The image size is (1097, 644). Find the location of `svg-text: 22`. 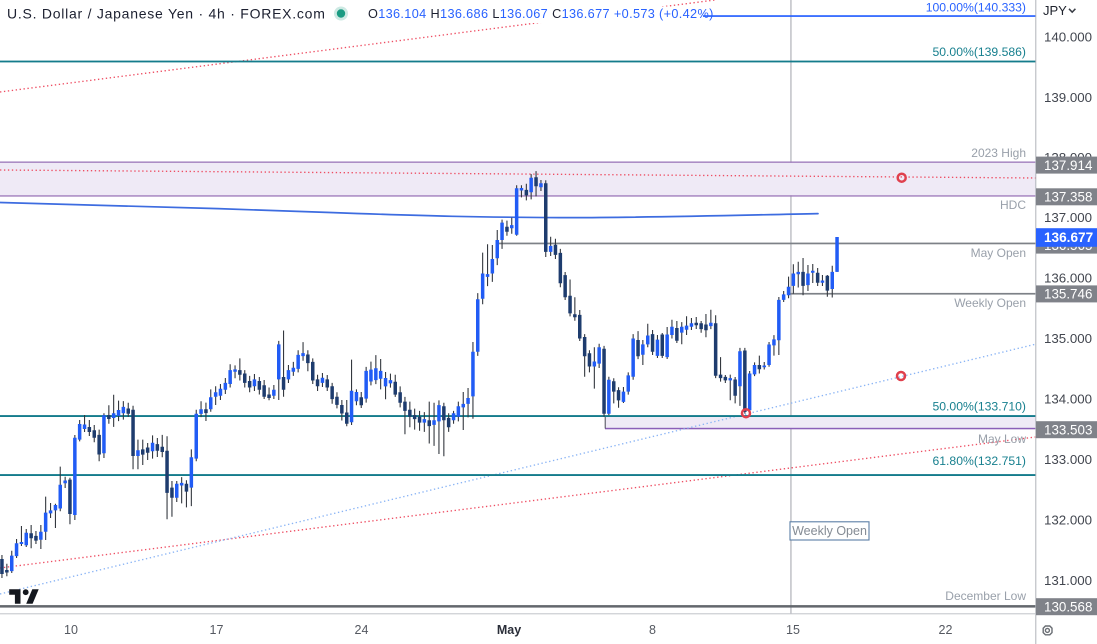

svg-text: 22 is located at coordinates (946, 630).